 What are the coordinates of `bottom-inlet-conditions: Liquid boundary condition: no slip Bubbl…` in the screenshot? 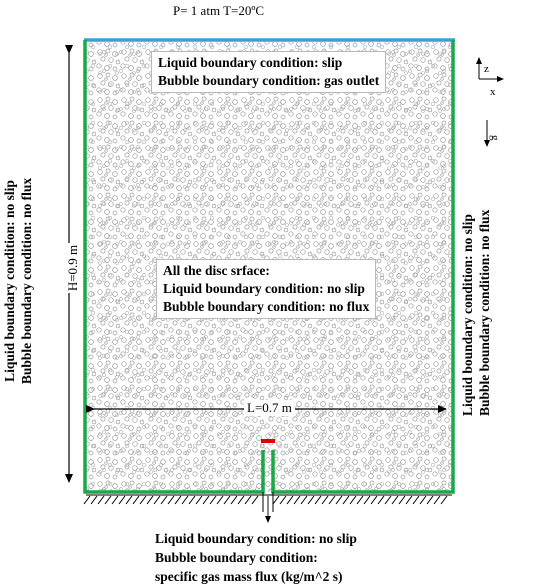 It's located at (256, 557).